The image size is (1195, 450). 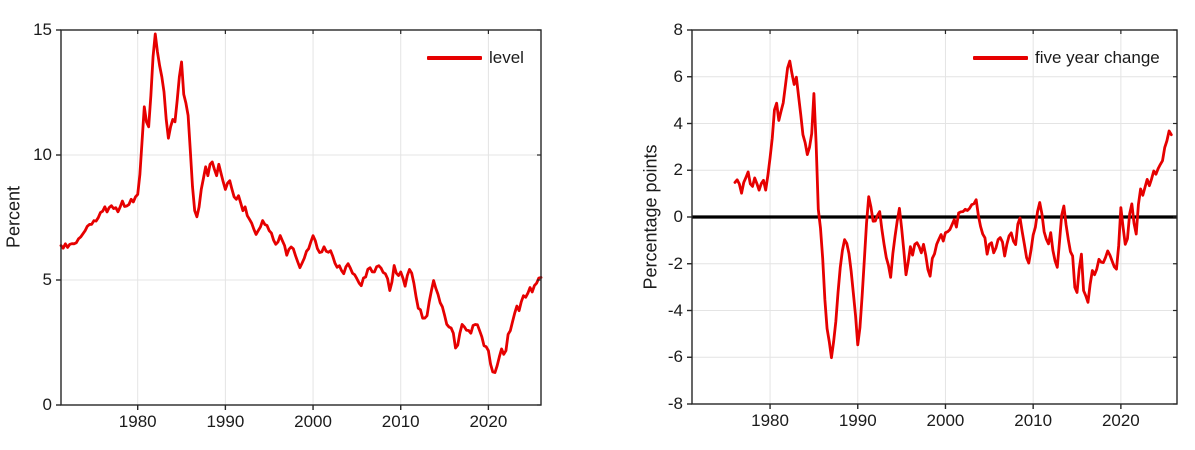 What do you see at coordinates (42, 154) in the screenshot?
I see `y-tick-label: 10` at bounding box center [42, 154].